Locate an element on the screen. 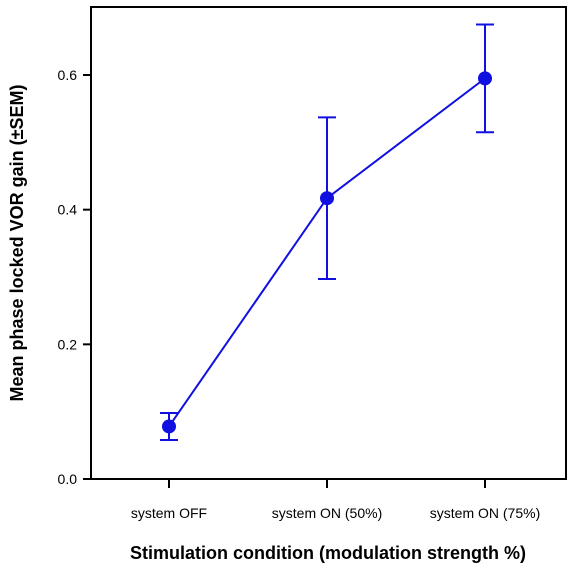 This screenshot has height=572, width=579. x-tick-label: system ON (75%) is located at coordinates (485, 513).